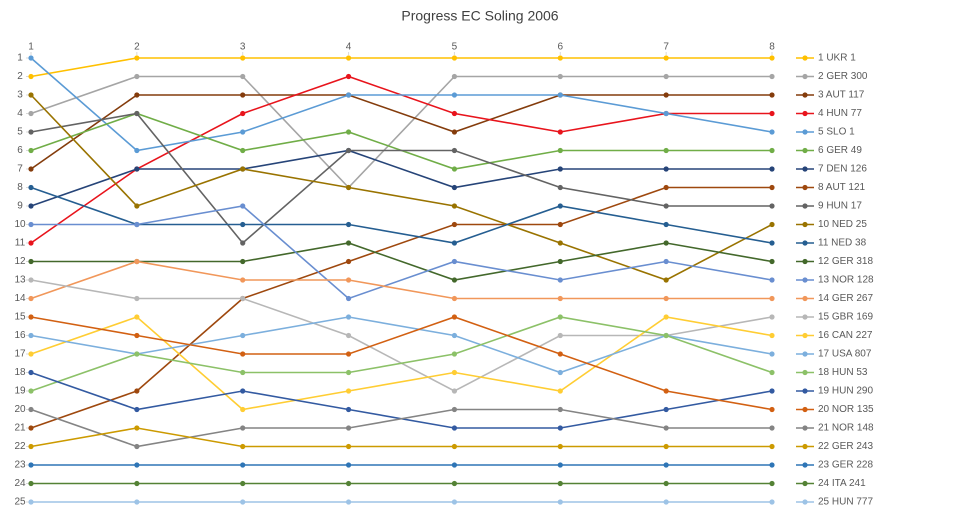  What do you see at coordinates (20, 76) in the screenshot?
I see `y-tick-label: 2` at bounding box center [20, 76].